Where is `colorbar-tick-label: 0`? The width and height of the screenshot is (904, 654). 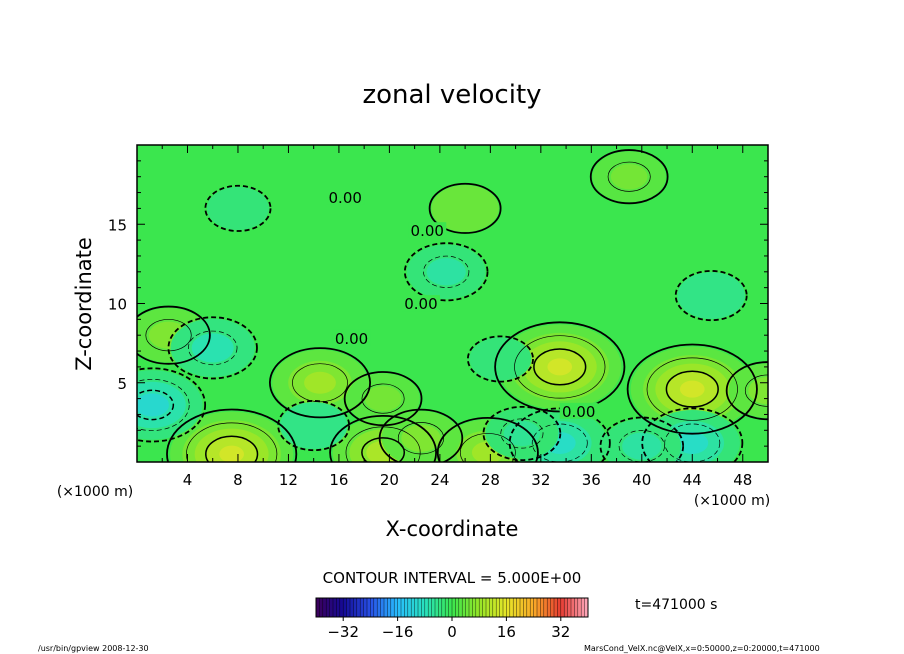
colorbar-tick-label: 0 is located at coordinates (452, 632).